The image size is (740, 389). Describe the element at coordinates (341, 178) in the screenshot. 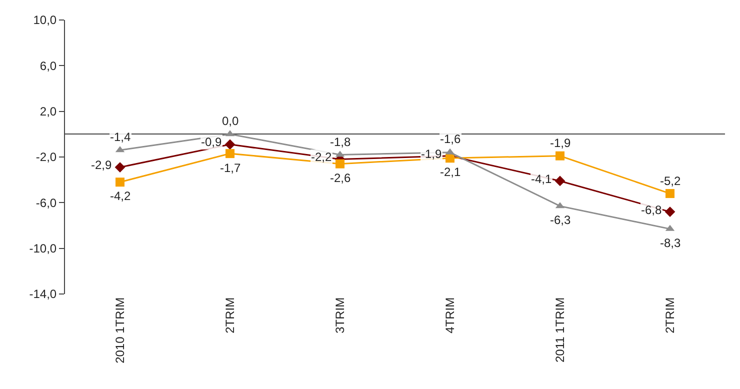

I see `data-label: -2,6` at that location.